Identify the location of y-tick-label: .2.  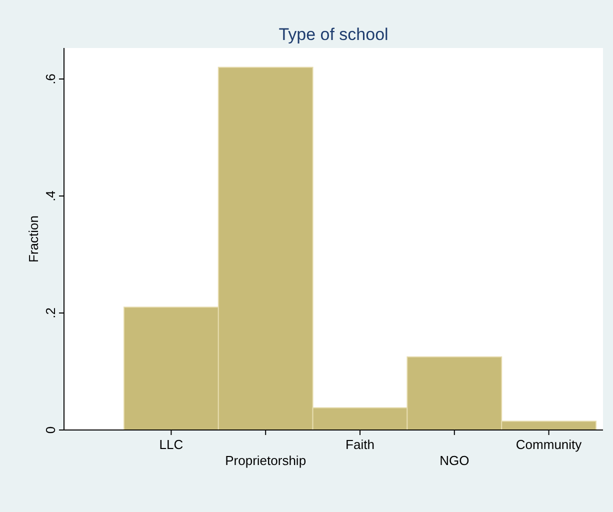
(50, 313).